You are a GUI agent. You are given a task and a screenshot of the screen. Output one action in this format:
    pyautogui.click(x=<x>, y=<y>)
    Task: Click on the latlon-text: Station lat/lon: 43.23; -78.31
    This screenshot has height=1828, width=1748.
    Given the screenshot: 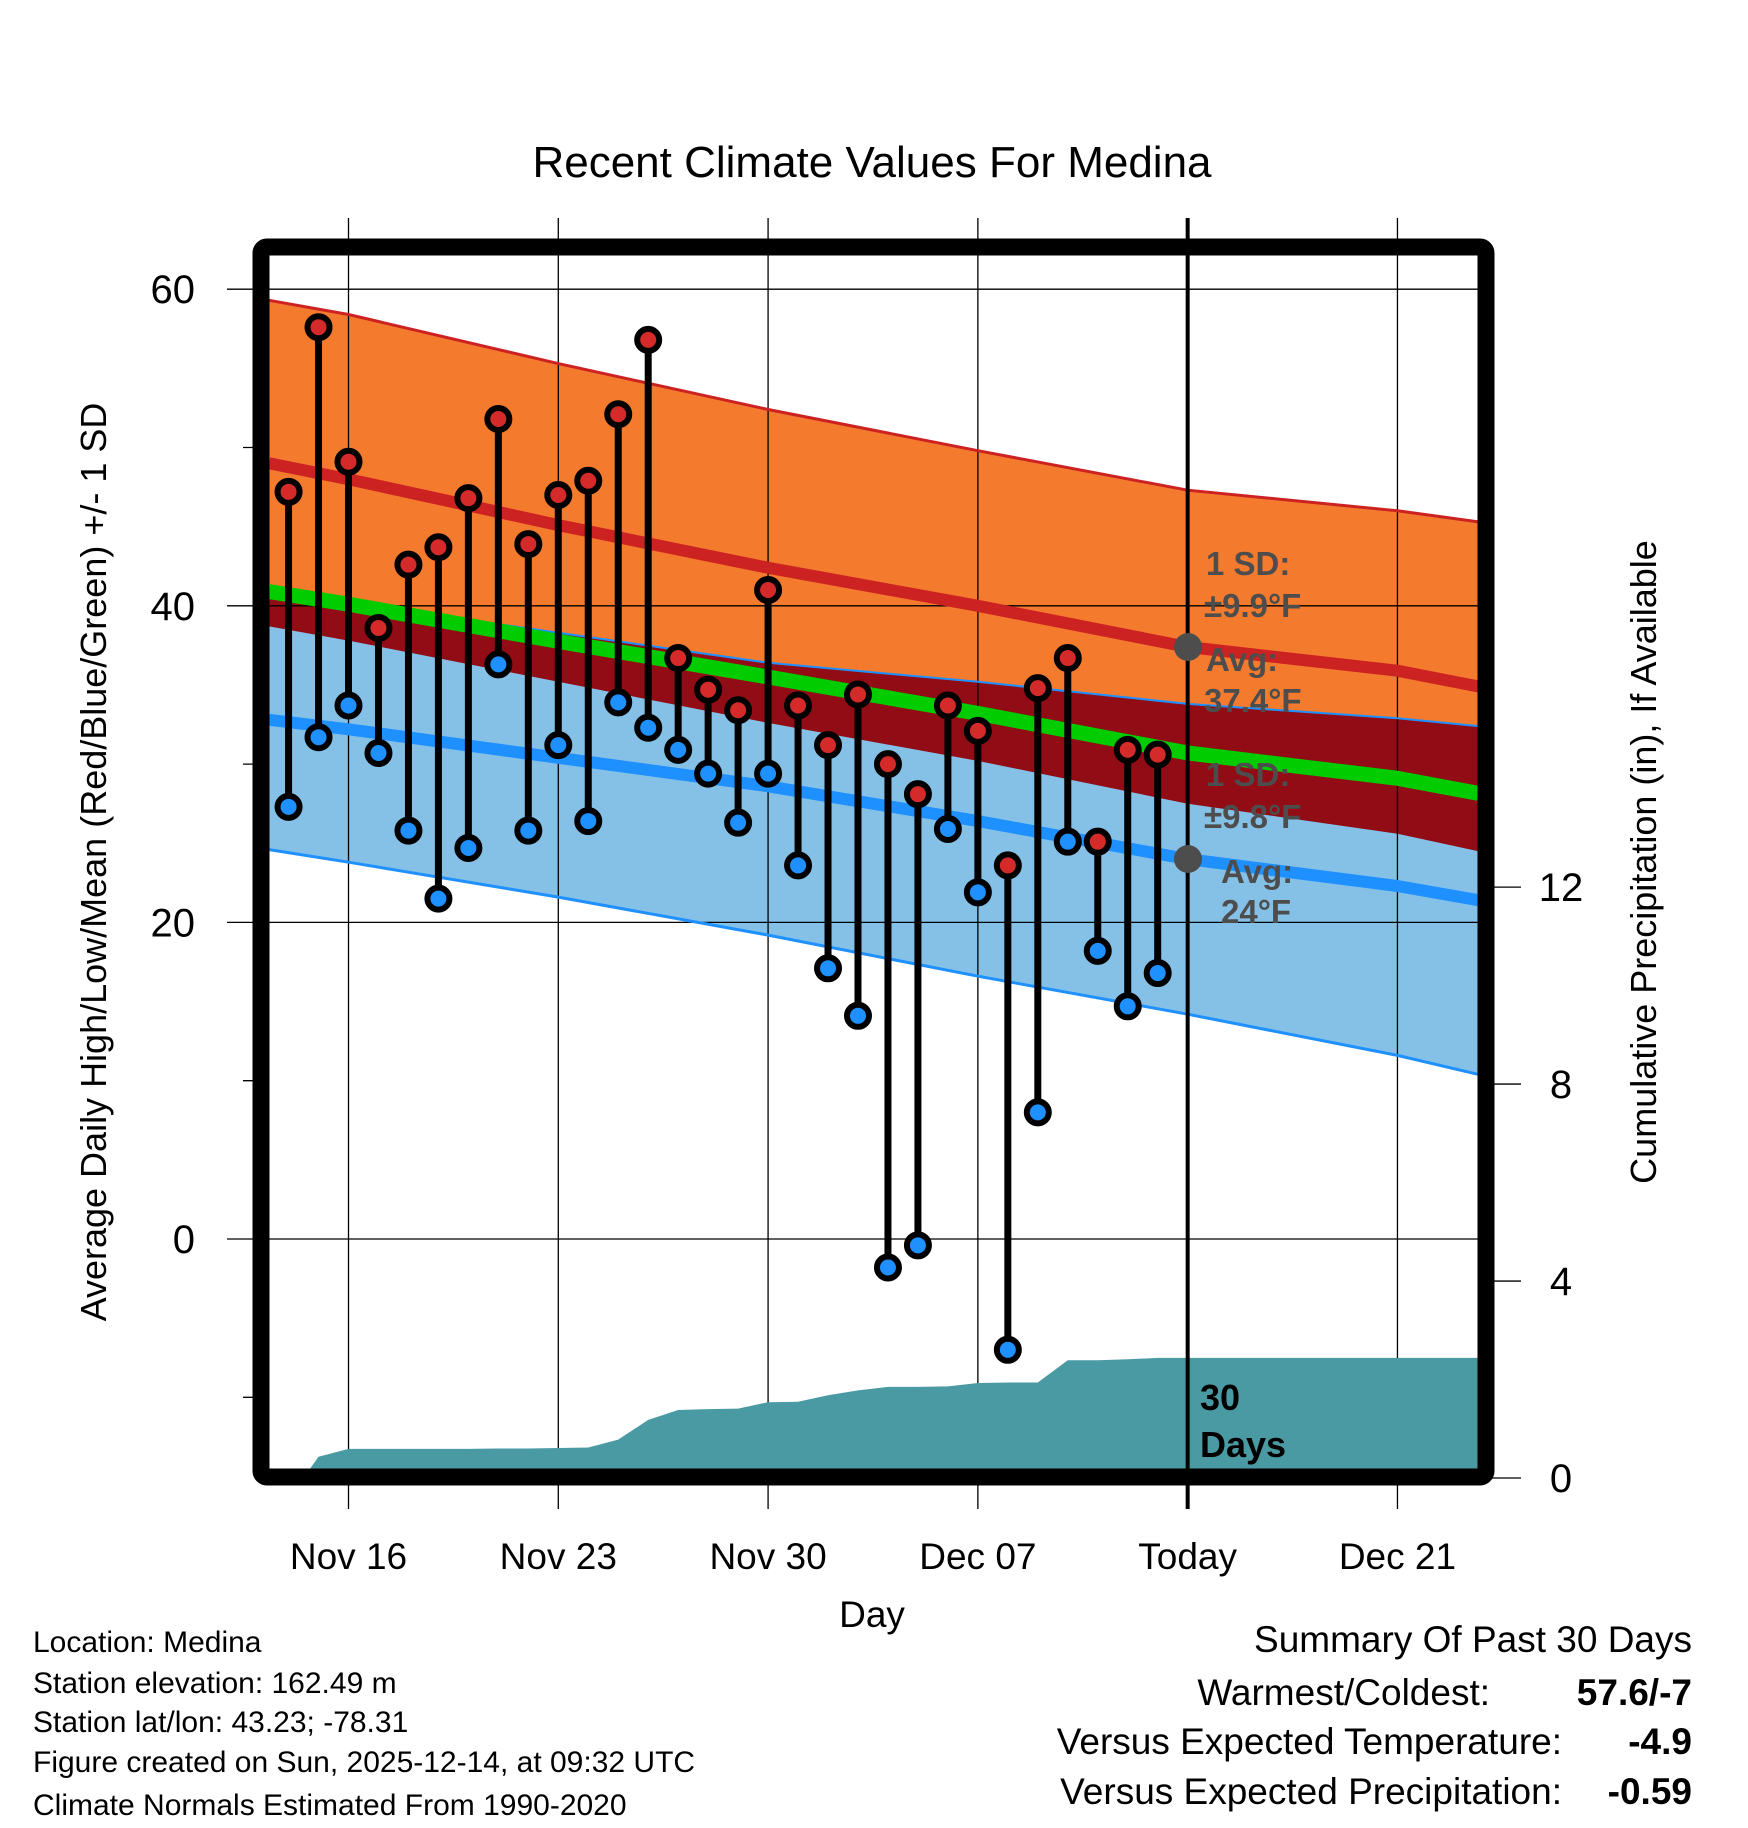 What is the action you would take?
    pyautogui.click(x=220, y=1722)
    